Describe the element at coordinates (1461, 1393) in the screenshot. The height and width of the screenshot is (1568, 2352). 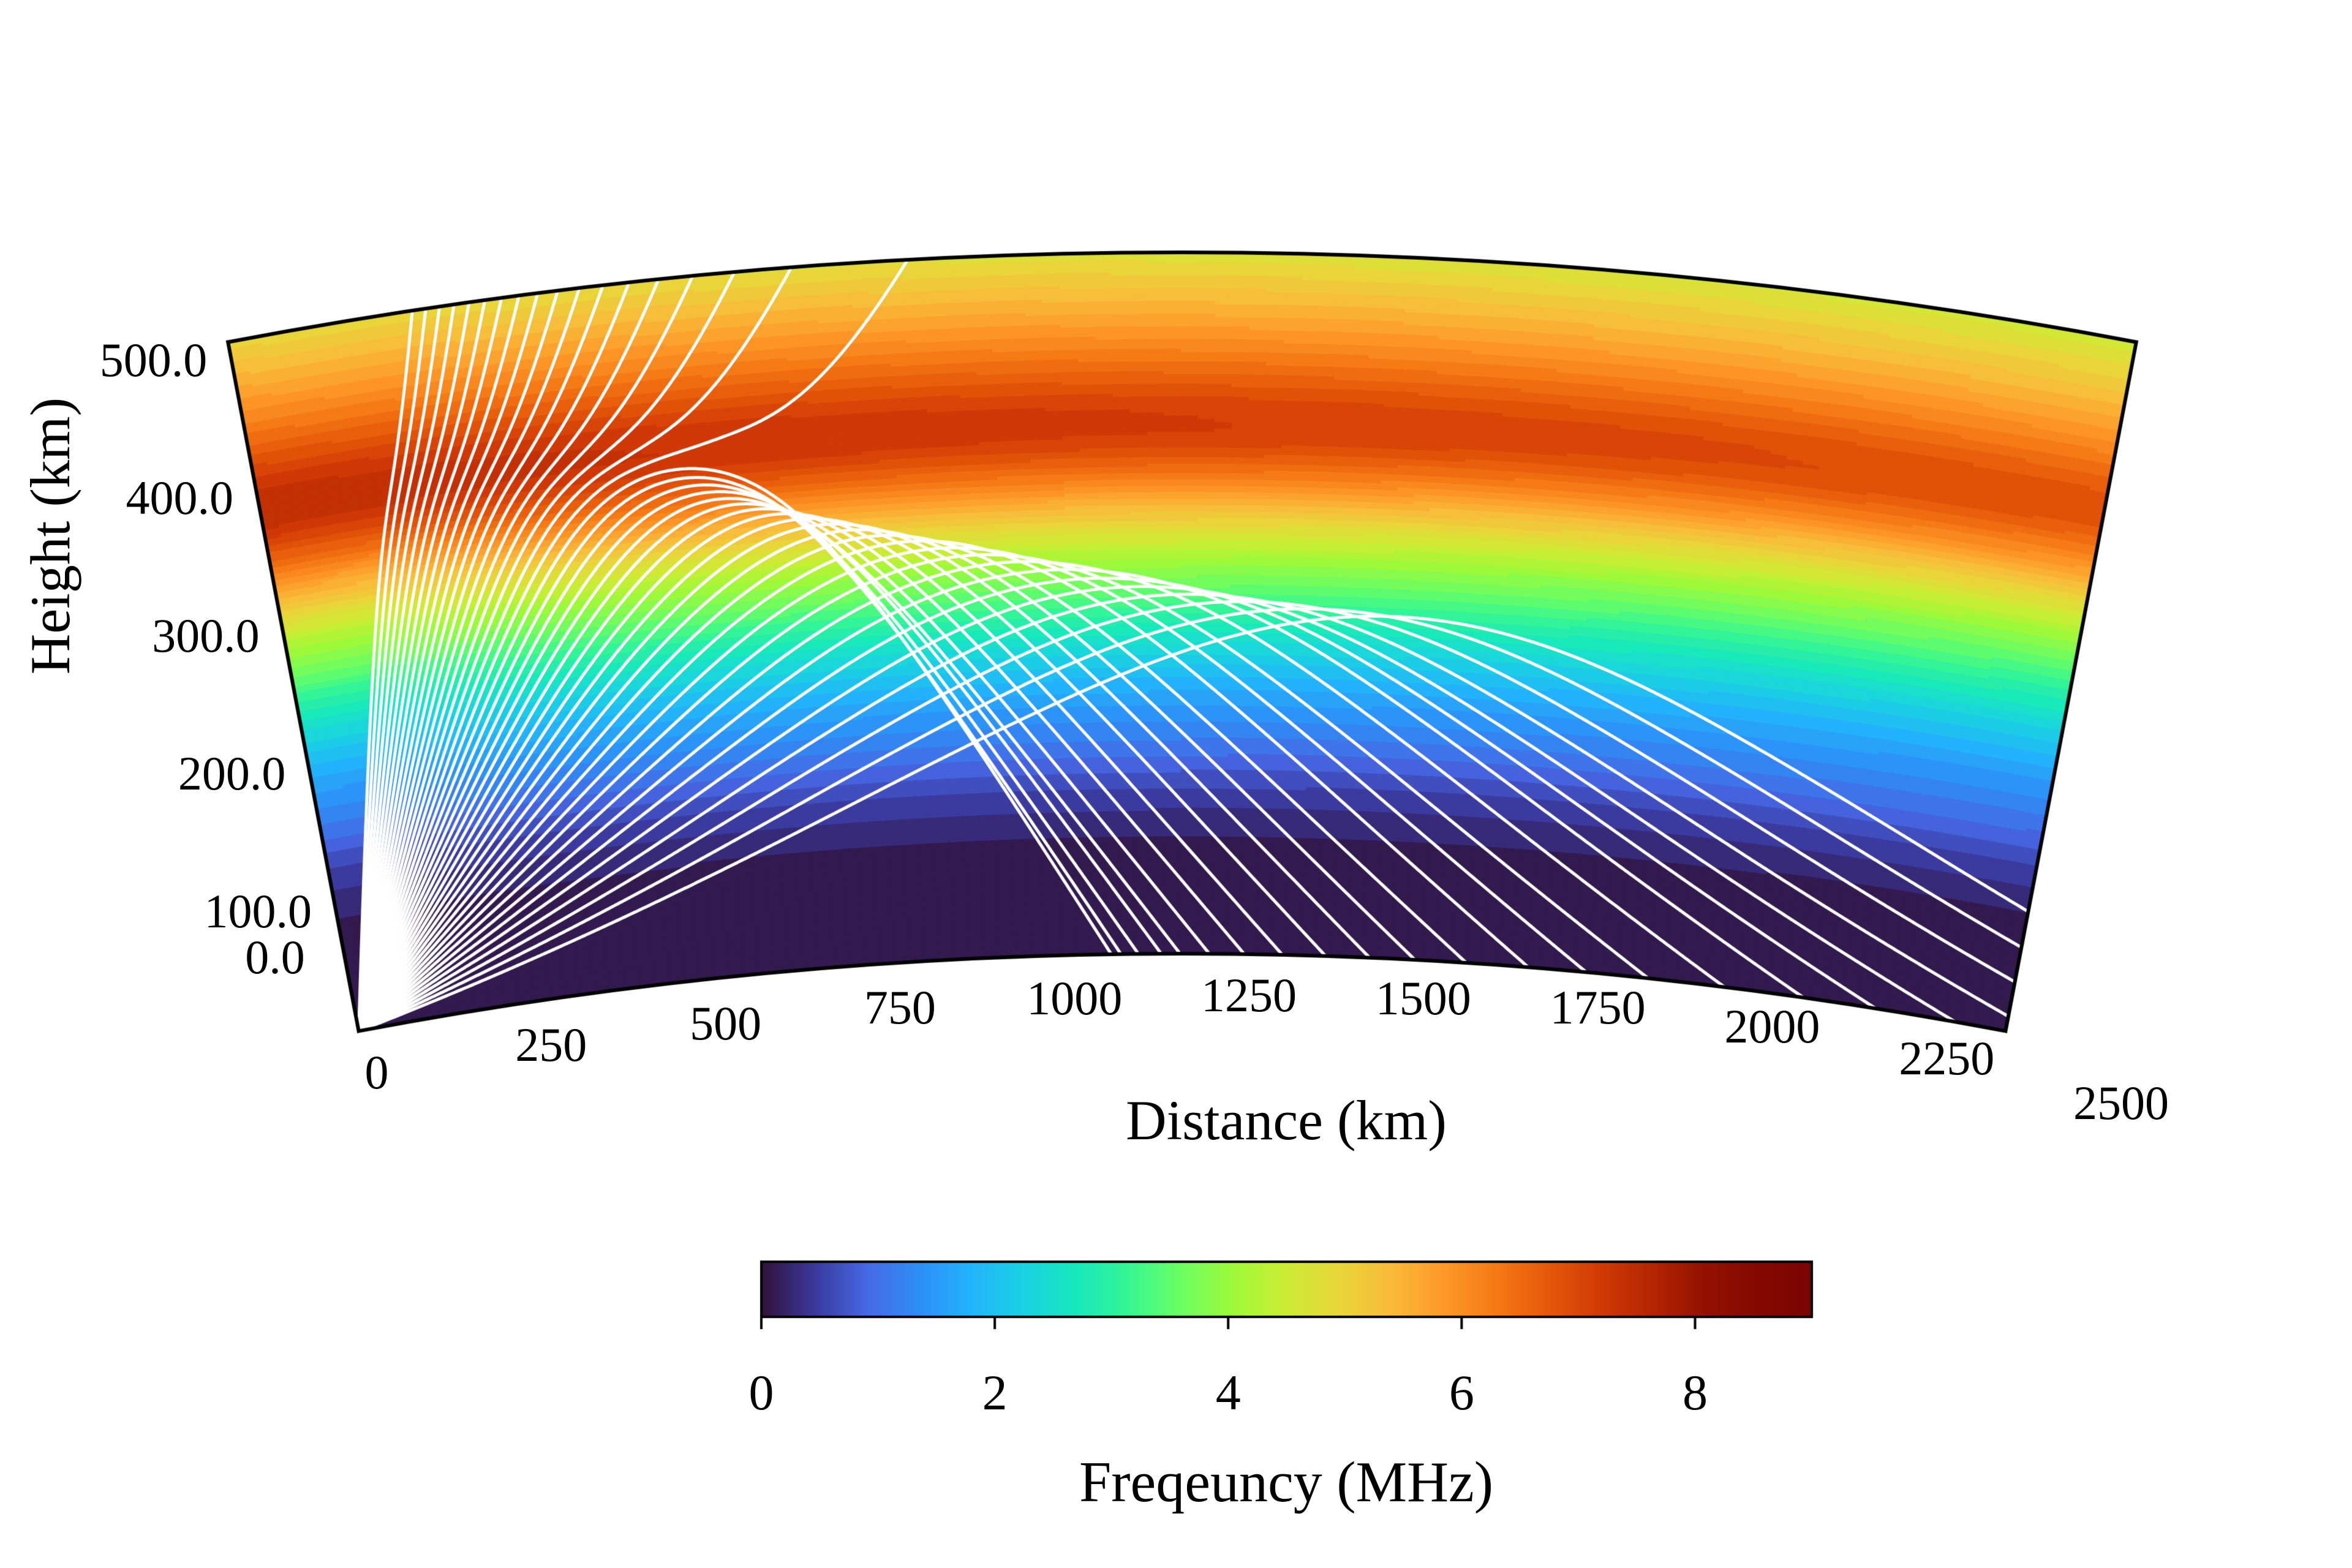
I see `colorbar-tick-label: 6` at that location.